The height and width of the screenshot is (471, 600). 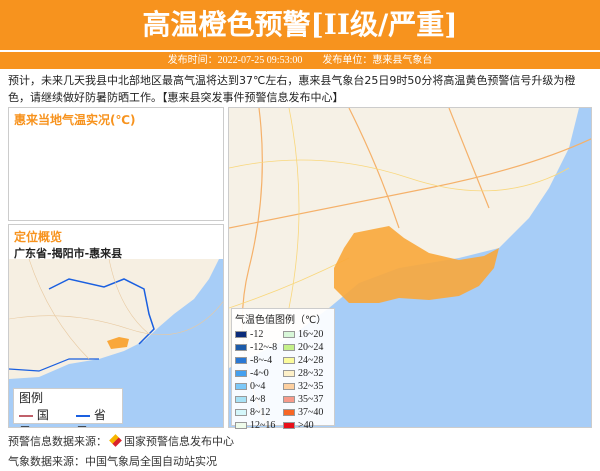 I want to click on legend-item: 16~20, so click(x=307, y=334).